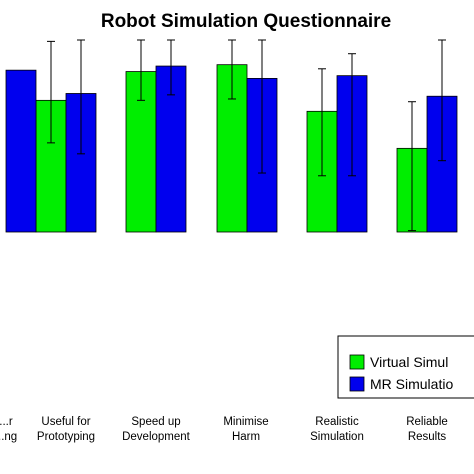 Image resolution: width=474 pixels, height=474 pixels. I want to click on category-label-4-line-1: Simulation, so click(337, 437).